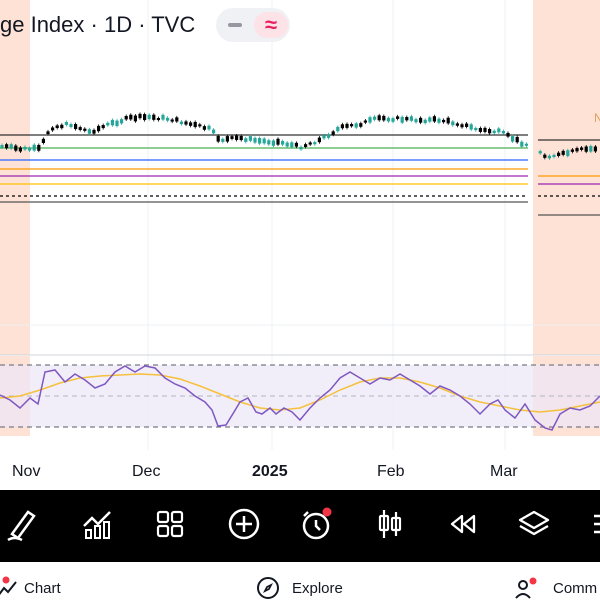 This screenshot has height=600, width=600. Describe the element at coordinates (268, 588) in the screenshot. I see `compass-icon` at that location.